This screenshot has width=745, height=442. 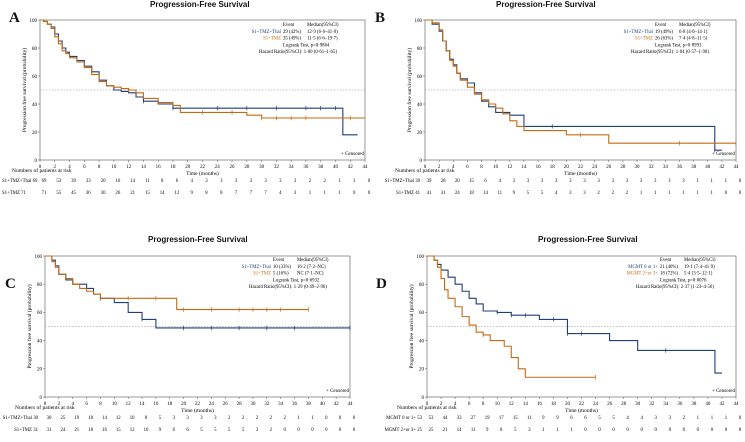 I want to click on km-curve-primary, so click(x=199, y=77).